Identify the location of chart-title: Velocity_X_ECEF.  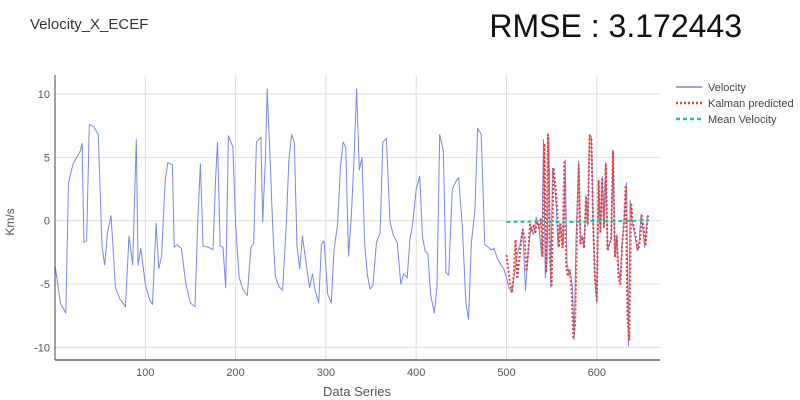
(89, 24).